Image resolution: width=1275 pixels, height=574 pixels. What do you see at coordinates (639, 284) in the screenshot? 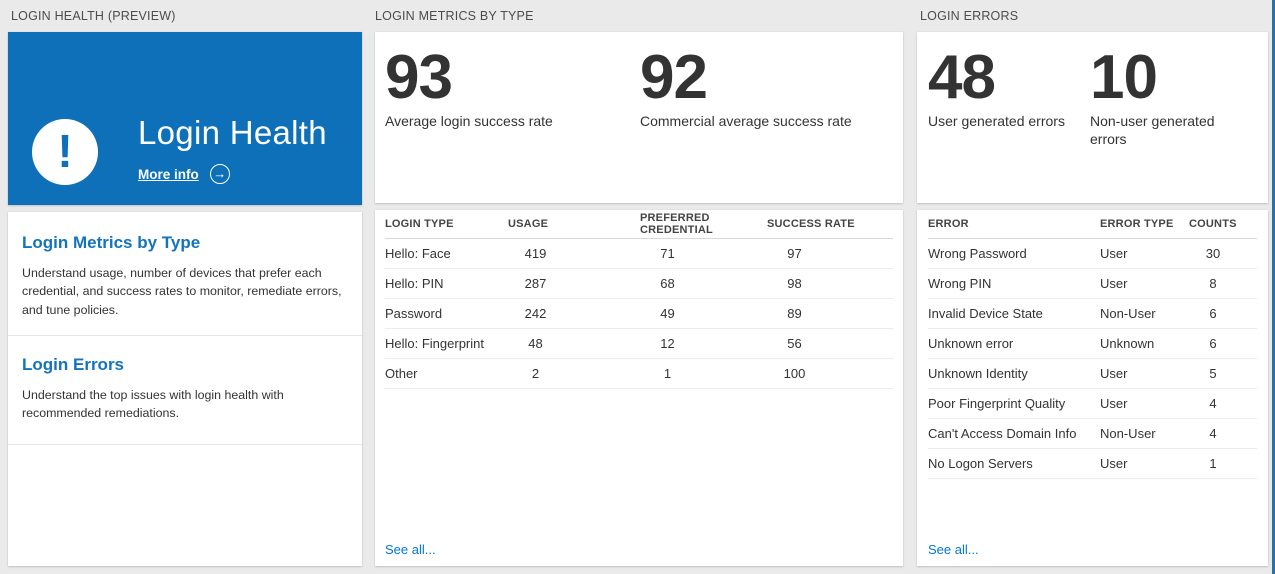
I see `table-row: Hello: PIN 287 68 98` at bounding box center [639, 284].